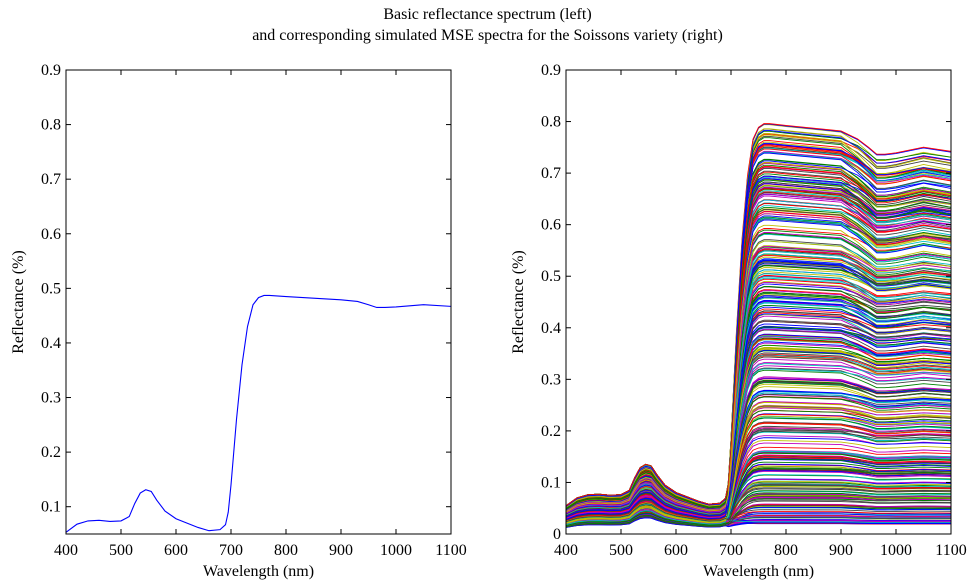 The height and width of the screenshot is (586, 975). What do you see at coordinates (518, 301) in the screenshot?
I see `right-y-axis-label: Reflectance (%)` at bounding box center [518, 301].